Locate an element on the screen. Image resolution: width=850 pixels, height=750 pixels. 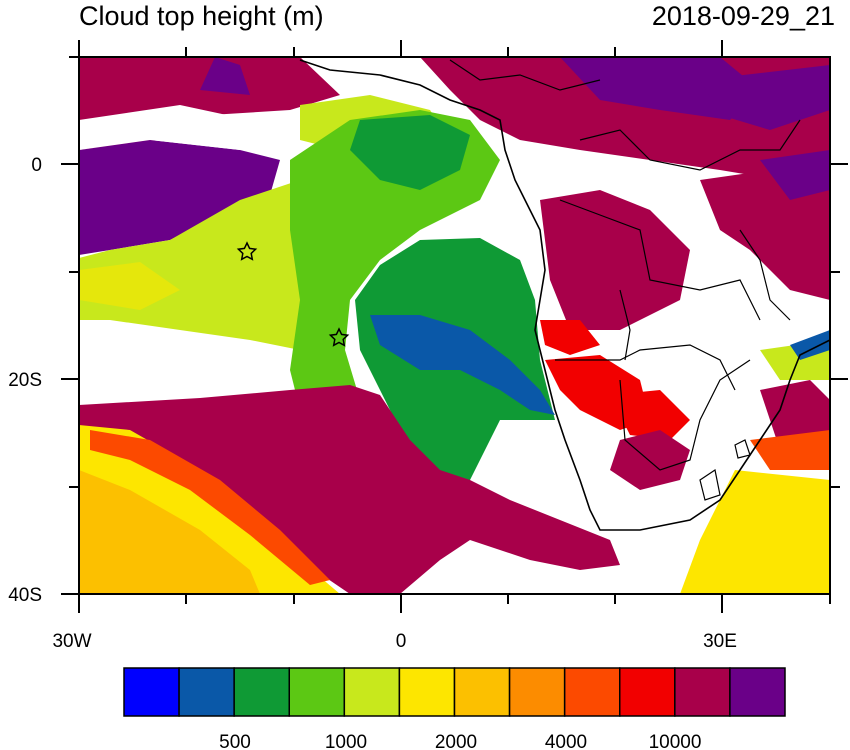
border-angola-zambia is located at coordinates (660, 260).